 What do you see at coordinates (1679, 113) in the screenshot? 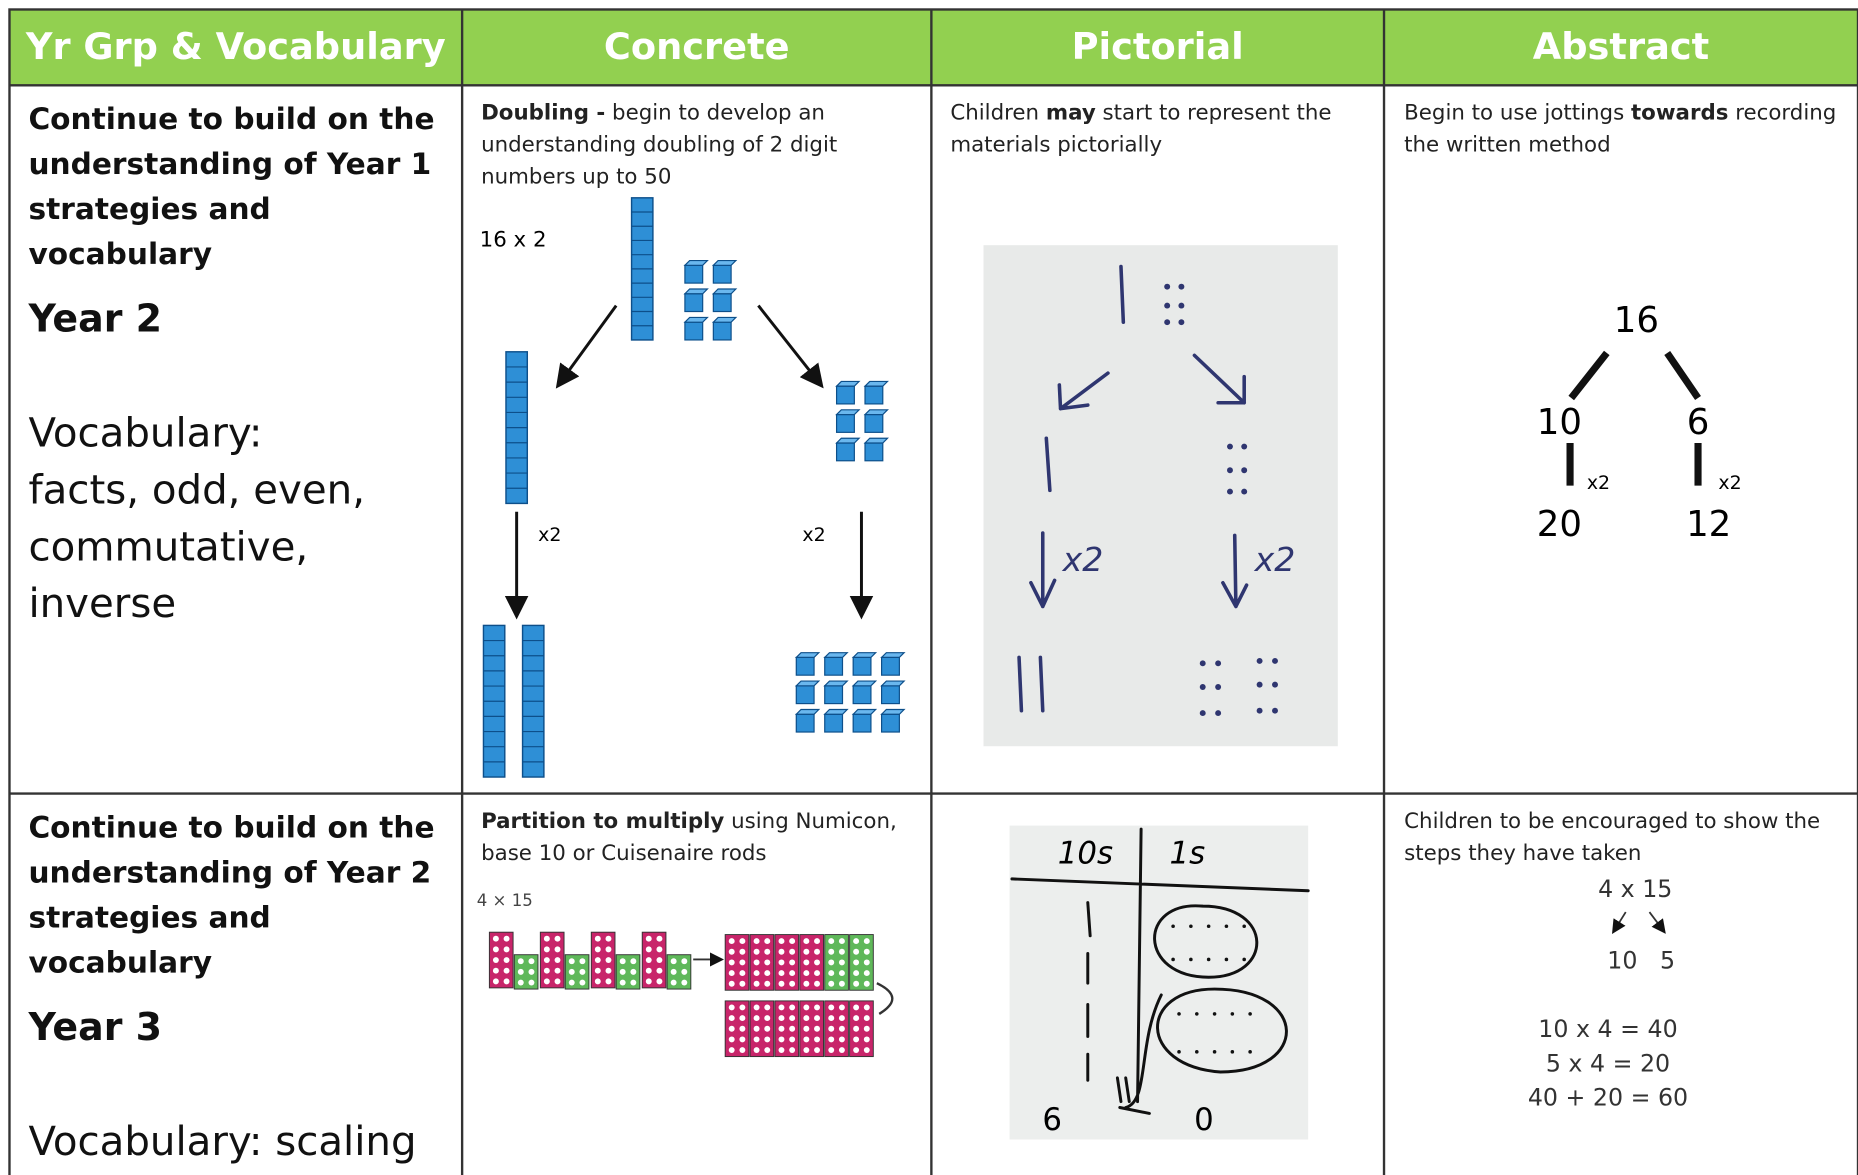
I see `bold-text: towards` at bounding box center [1679, 113].